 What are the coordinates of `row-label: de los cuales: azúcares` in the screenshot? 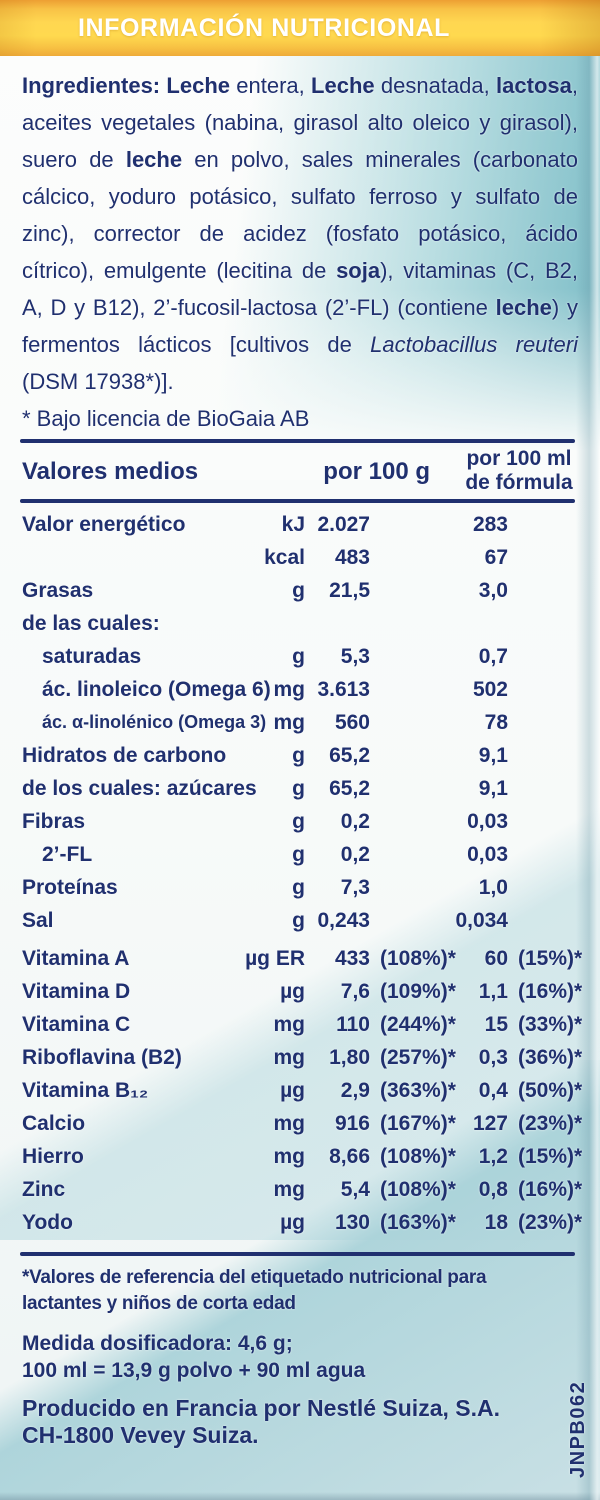 It's located at (139, 788).